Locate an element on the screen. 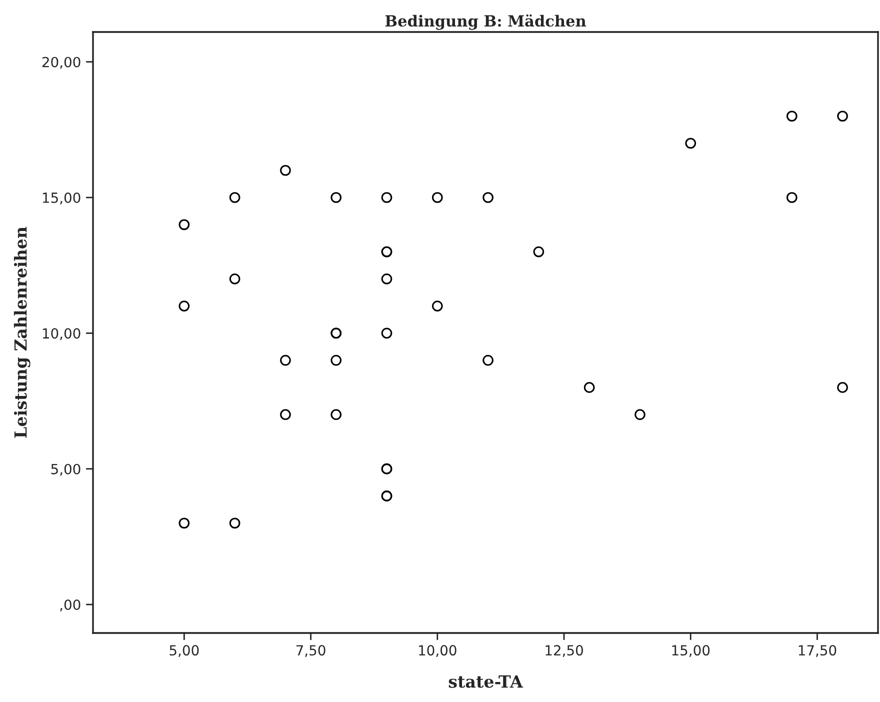 Image resolution: width=880 pixels, height=702 pixels. x-tick-label: 5,00 is located at coordinates (184, 651).